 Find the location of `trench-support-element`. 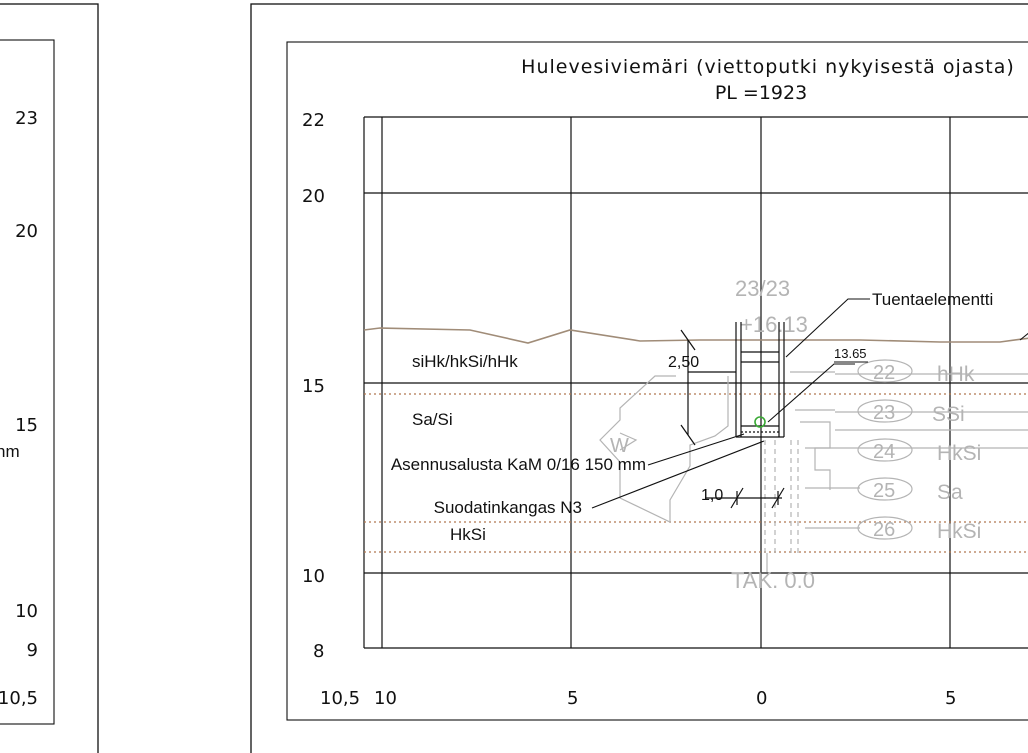

trench-support-element is located at coordinates (760, 380).